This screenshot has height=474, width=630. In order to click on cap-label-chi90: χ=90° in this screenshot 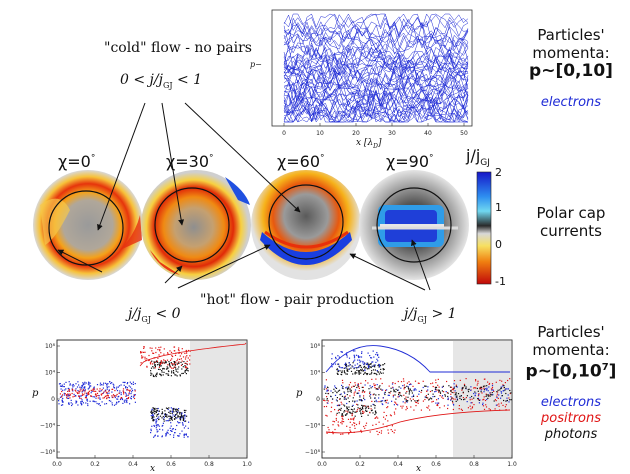, I will do `click(410, 161)`.